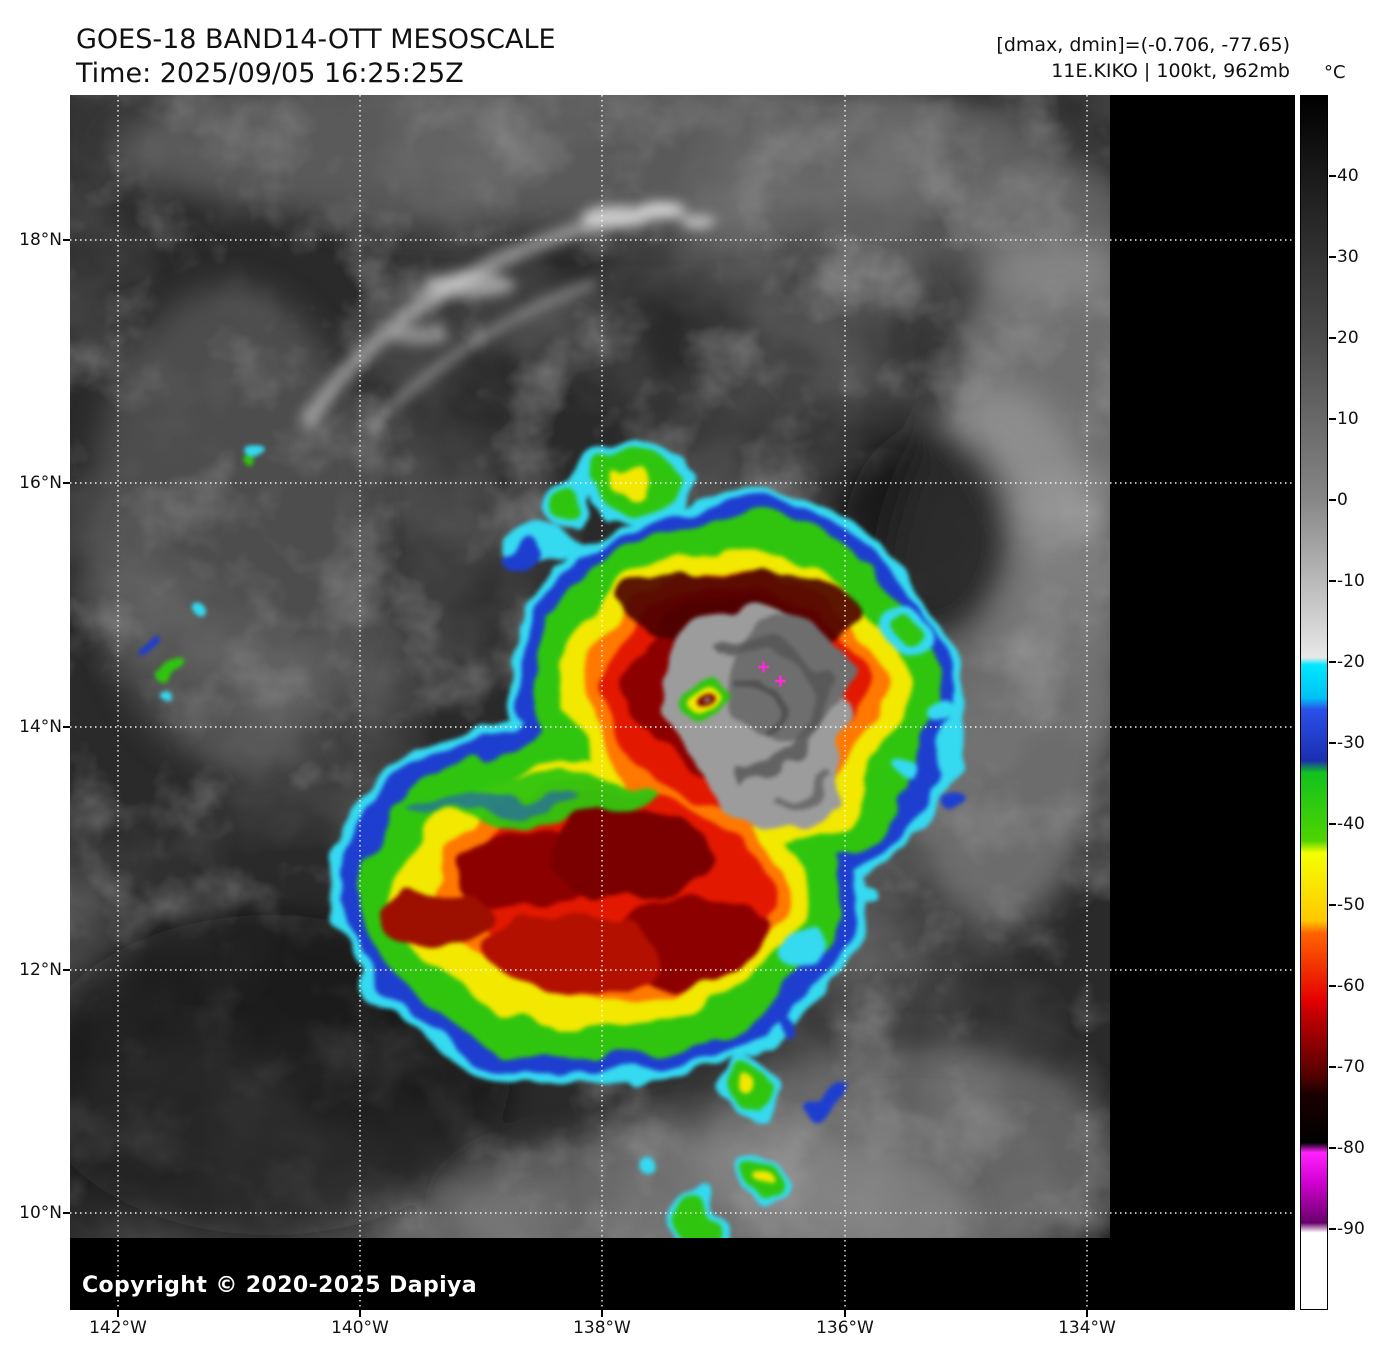 The image size is (1390, 1359). Describe the element at coordinates (1351, 662) in the screenshot. I see `colorbar-tick-label: -20` at that location.